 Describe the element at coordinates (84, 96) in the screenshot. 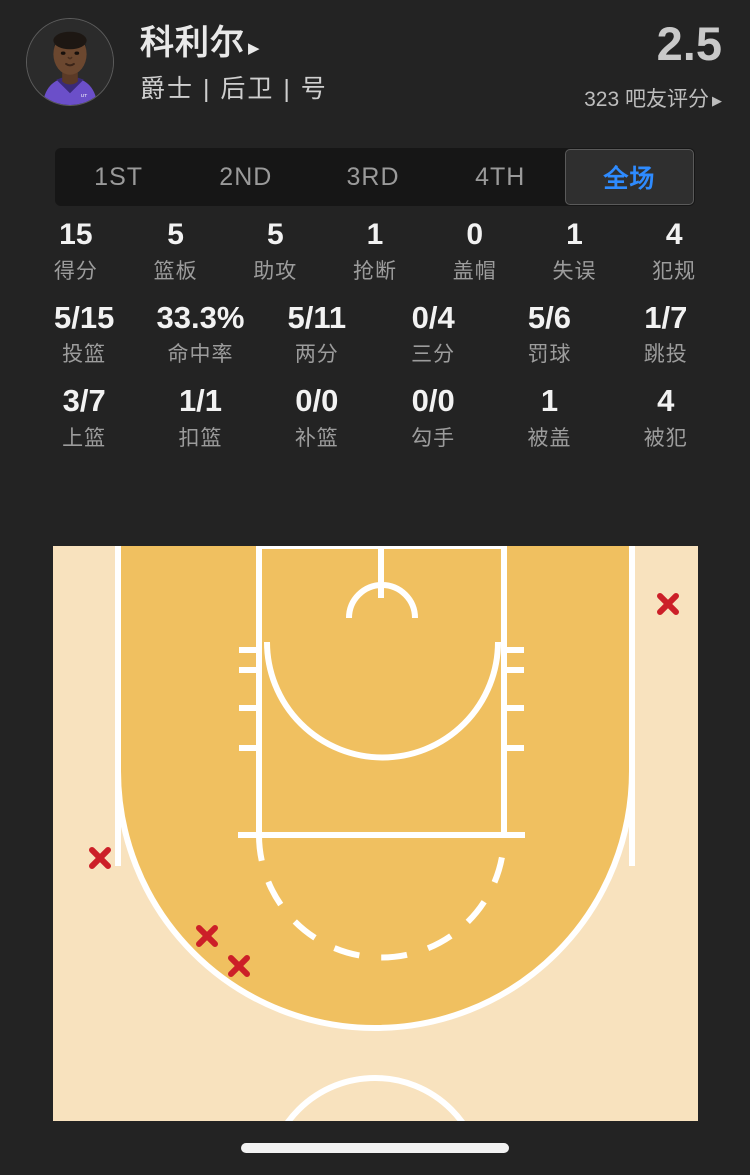

I see `svg-text: UT` at that location.